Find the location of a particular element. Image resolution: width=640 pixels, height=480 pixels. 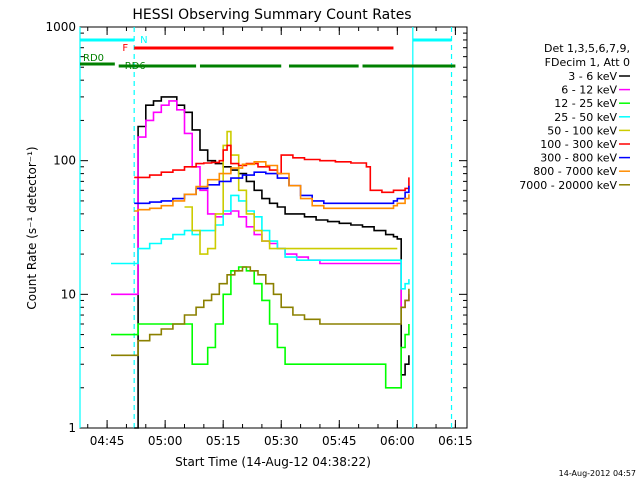

legend-label: 100 - 300 keV is located at coordinates (578, 144).